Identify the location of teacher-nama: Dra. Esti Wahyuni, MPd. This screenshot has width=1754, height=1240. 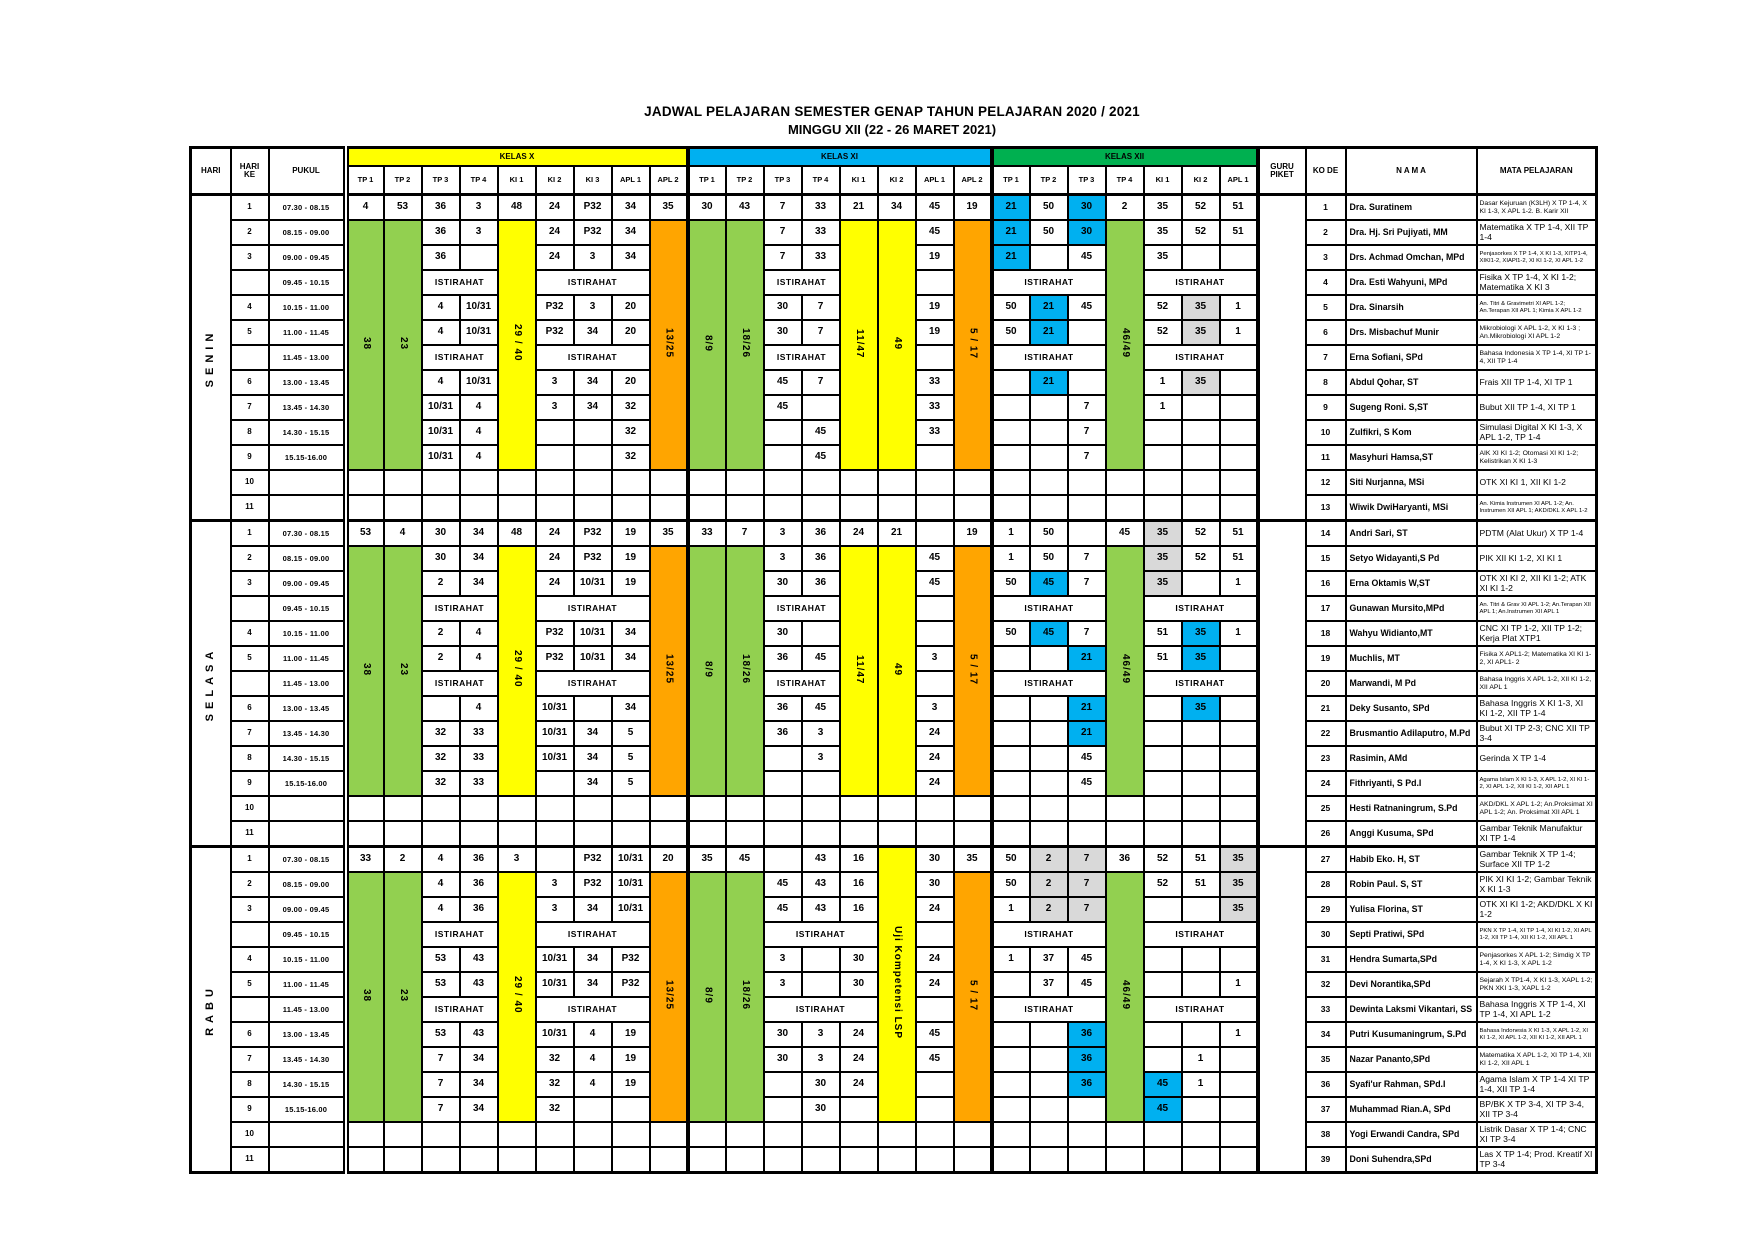
(1411, 282).